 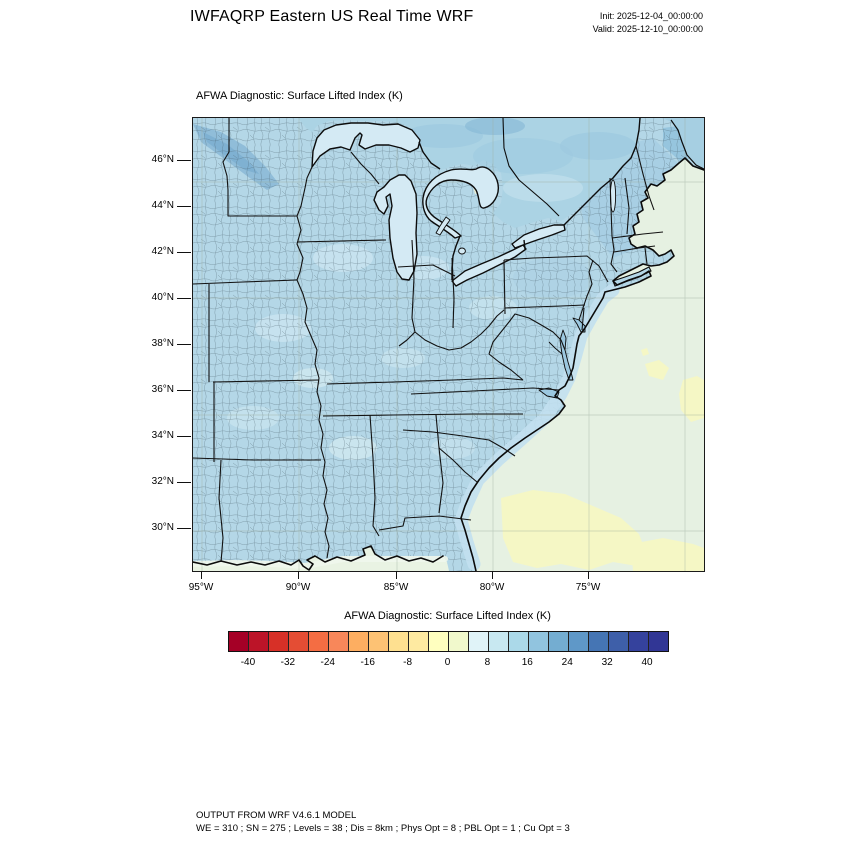 I want to click on colorbar-tick-label: -24, so click(x=327, y=662).